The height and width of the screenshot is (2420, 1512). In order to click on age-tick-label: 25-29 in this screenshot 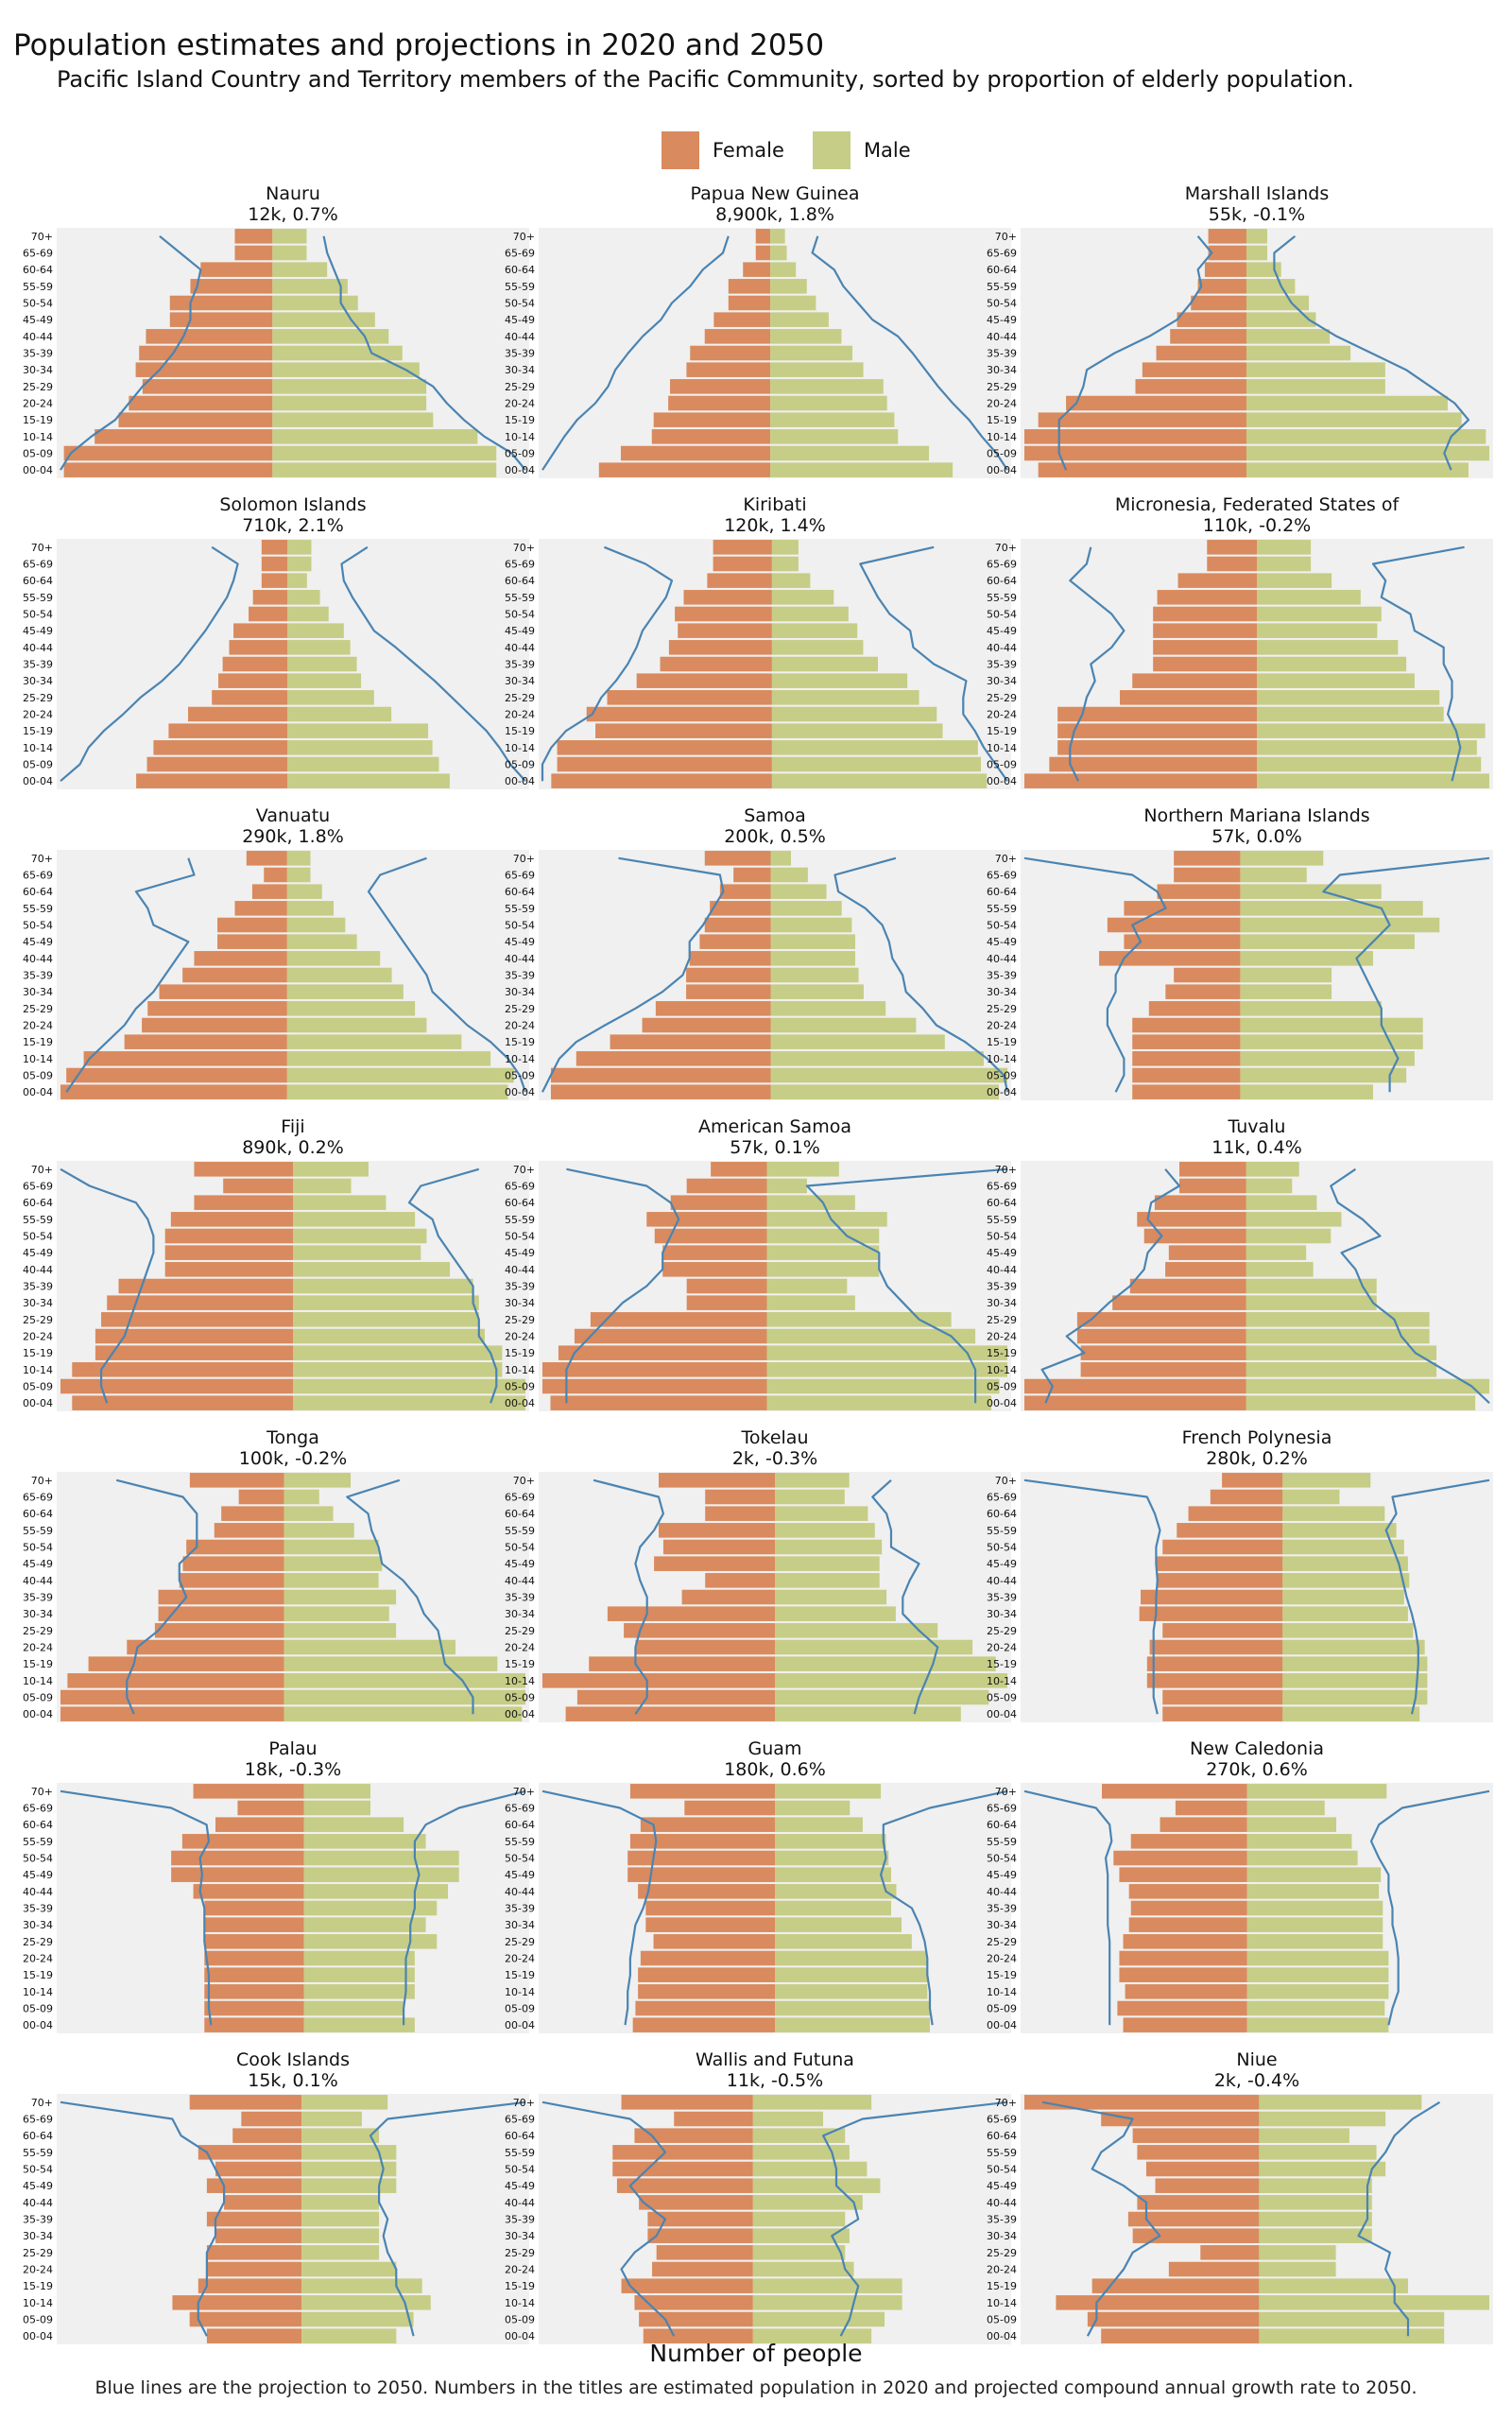, I will do `click(1002, 1631)`.